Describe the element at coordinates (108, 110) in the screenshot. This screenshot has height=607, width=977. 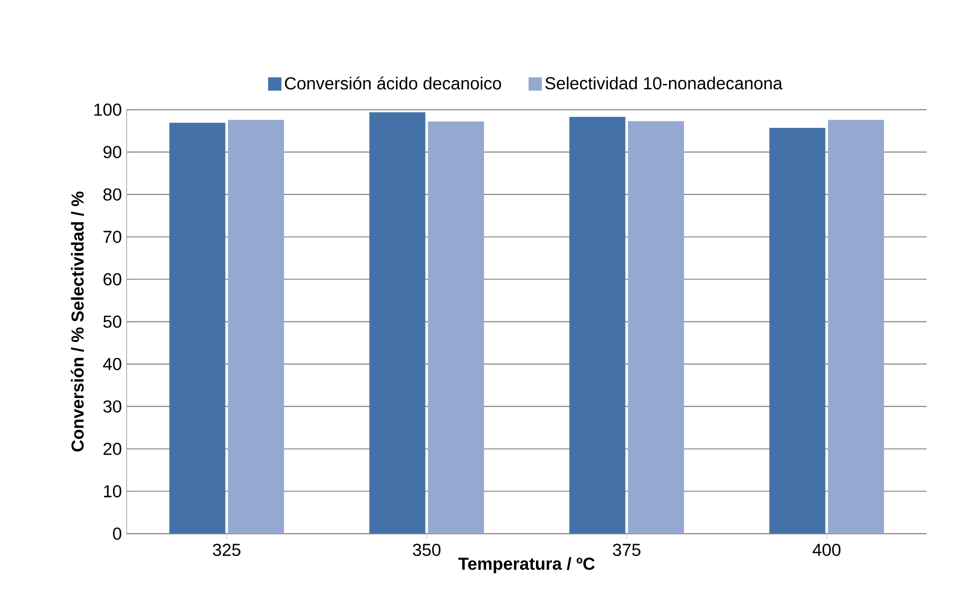
I see `y-tick-label: 100` at that location.